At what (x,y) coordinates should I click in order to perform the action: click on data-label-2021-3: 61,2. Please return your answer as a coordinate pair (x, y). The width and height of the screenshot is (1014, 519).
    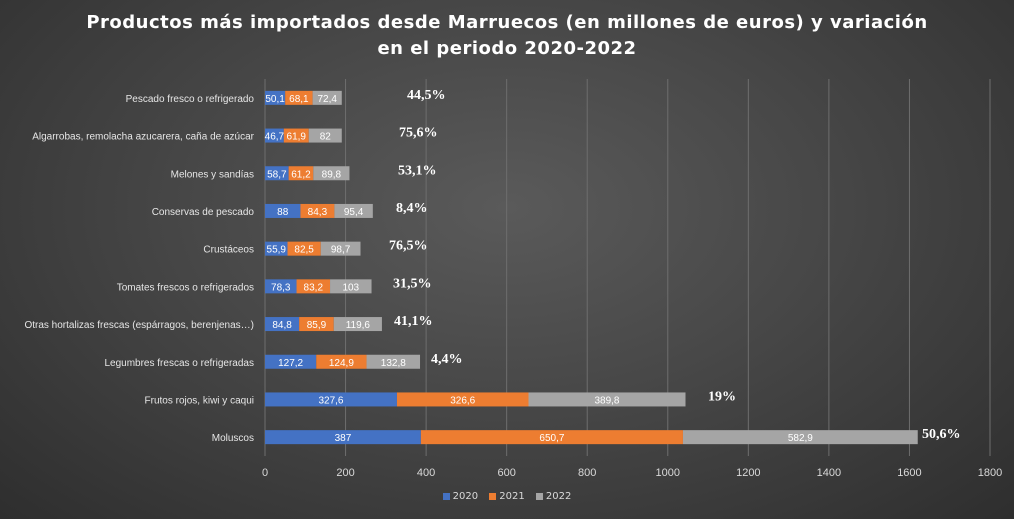
    Looking at the image, I should click on (301, 174).